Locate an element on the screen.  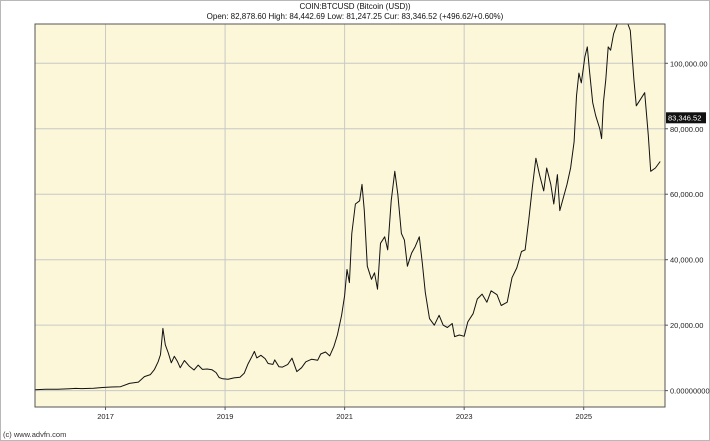
x-axis: 2017 2019 2021 2023 2025 is located at coordinates (344, 414).